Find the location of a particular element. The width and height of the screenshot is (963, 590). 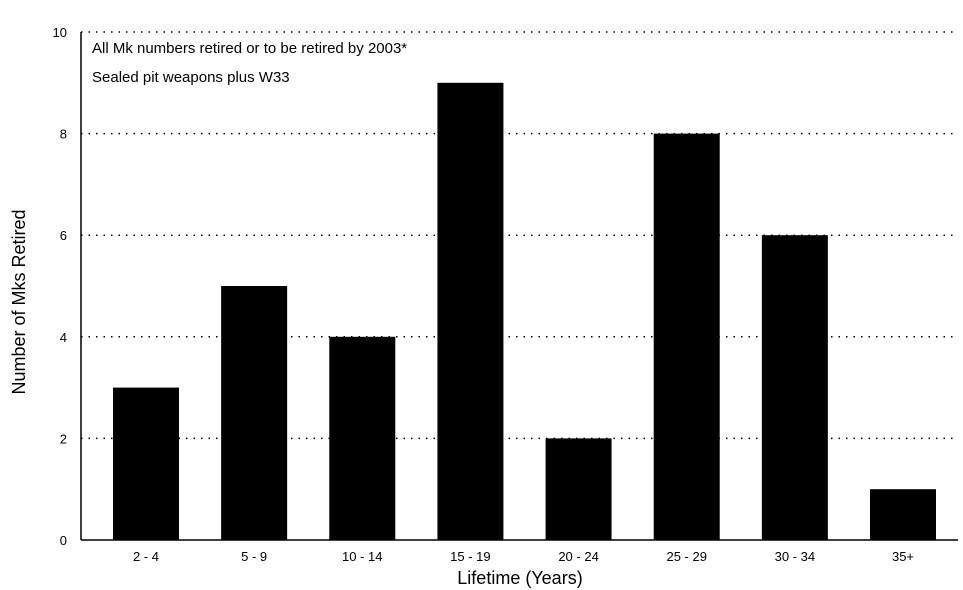

x-tick-label: 2 - 4 is located at coordinates (146, 556).